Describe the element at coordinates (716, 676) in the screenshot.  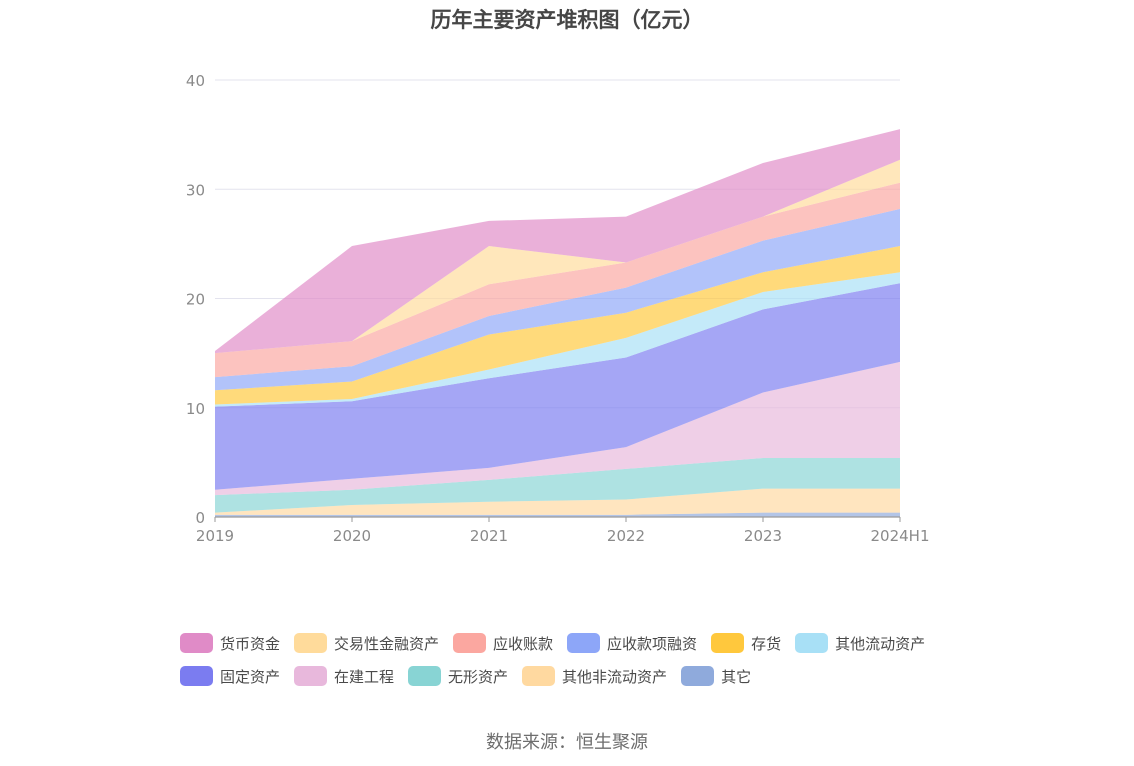
I see `legend-item: 其它` at that location.